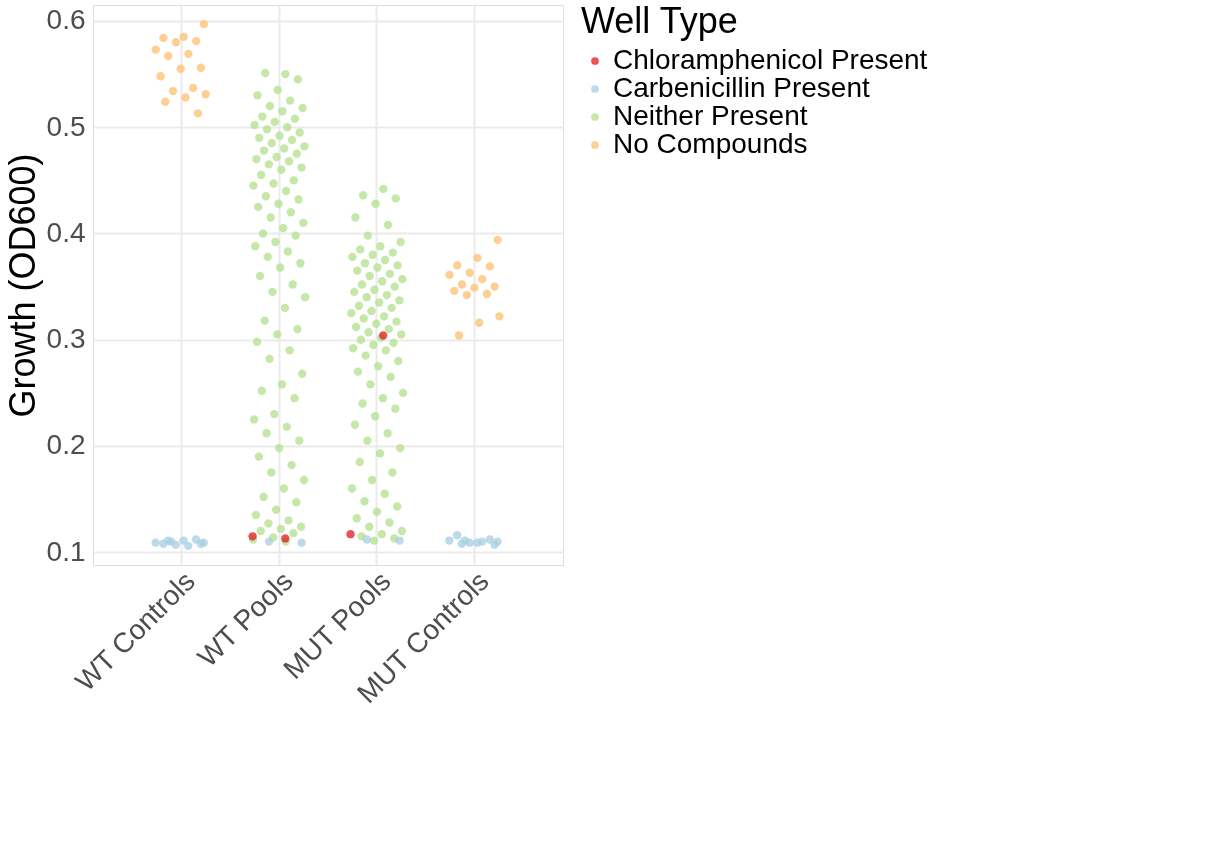  What do you see at coordinates (66, 551) in the screenshot?
I see `y-tick-label: 0.1` at bounding box center [66, 551].